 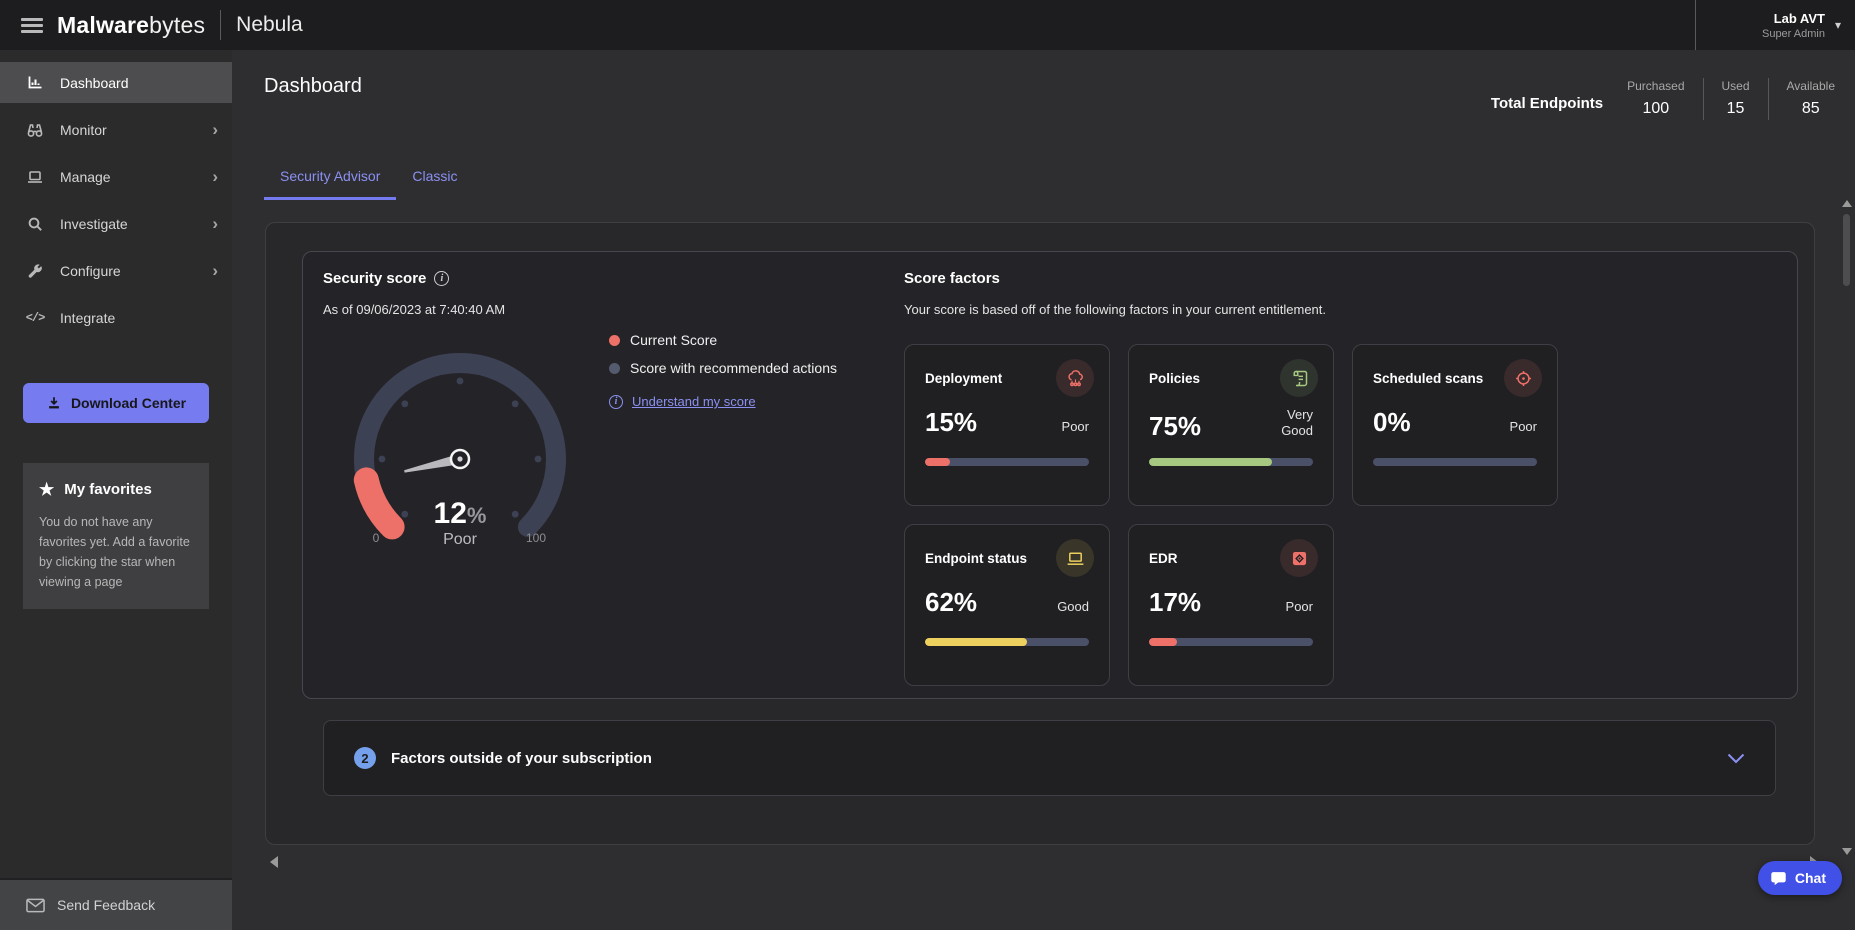 I want to click on stat-label: Purchased, so click(x=1656, y=86).